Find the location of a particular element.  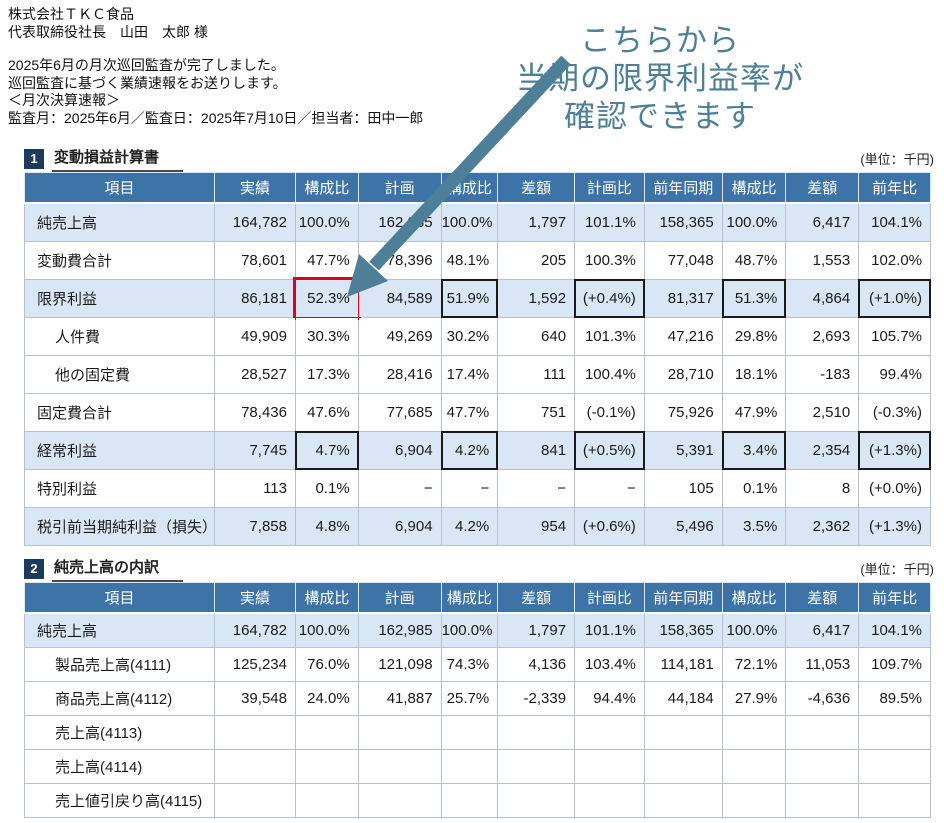

table-row: 売上高(4114) is located at coordinates (477, 766).